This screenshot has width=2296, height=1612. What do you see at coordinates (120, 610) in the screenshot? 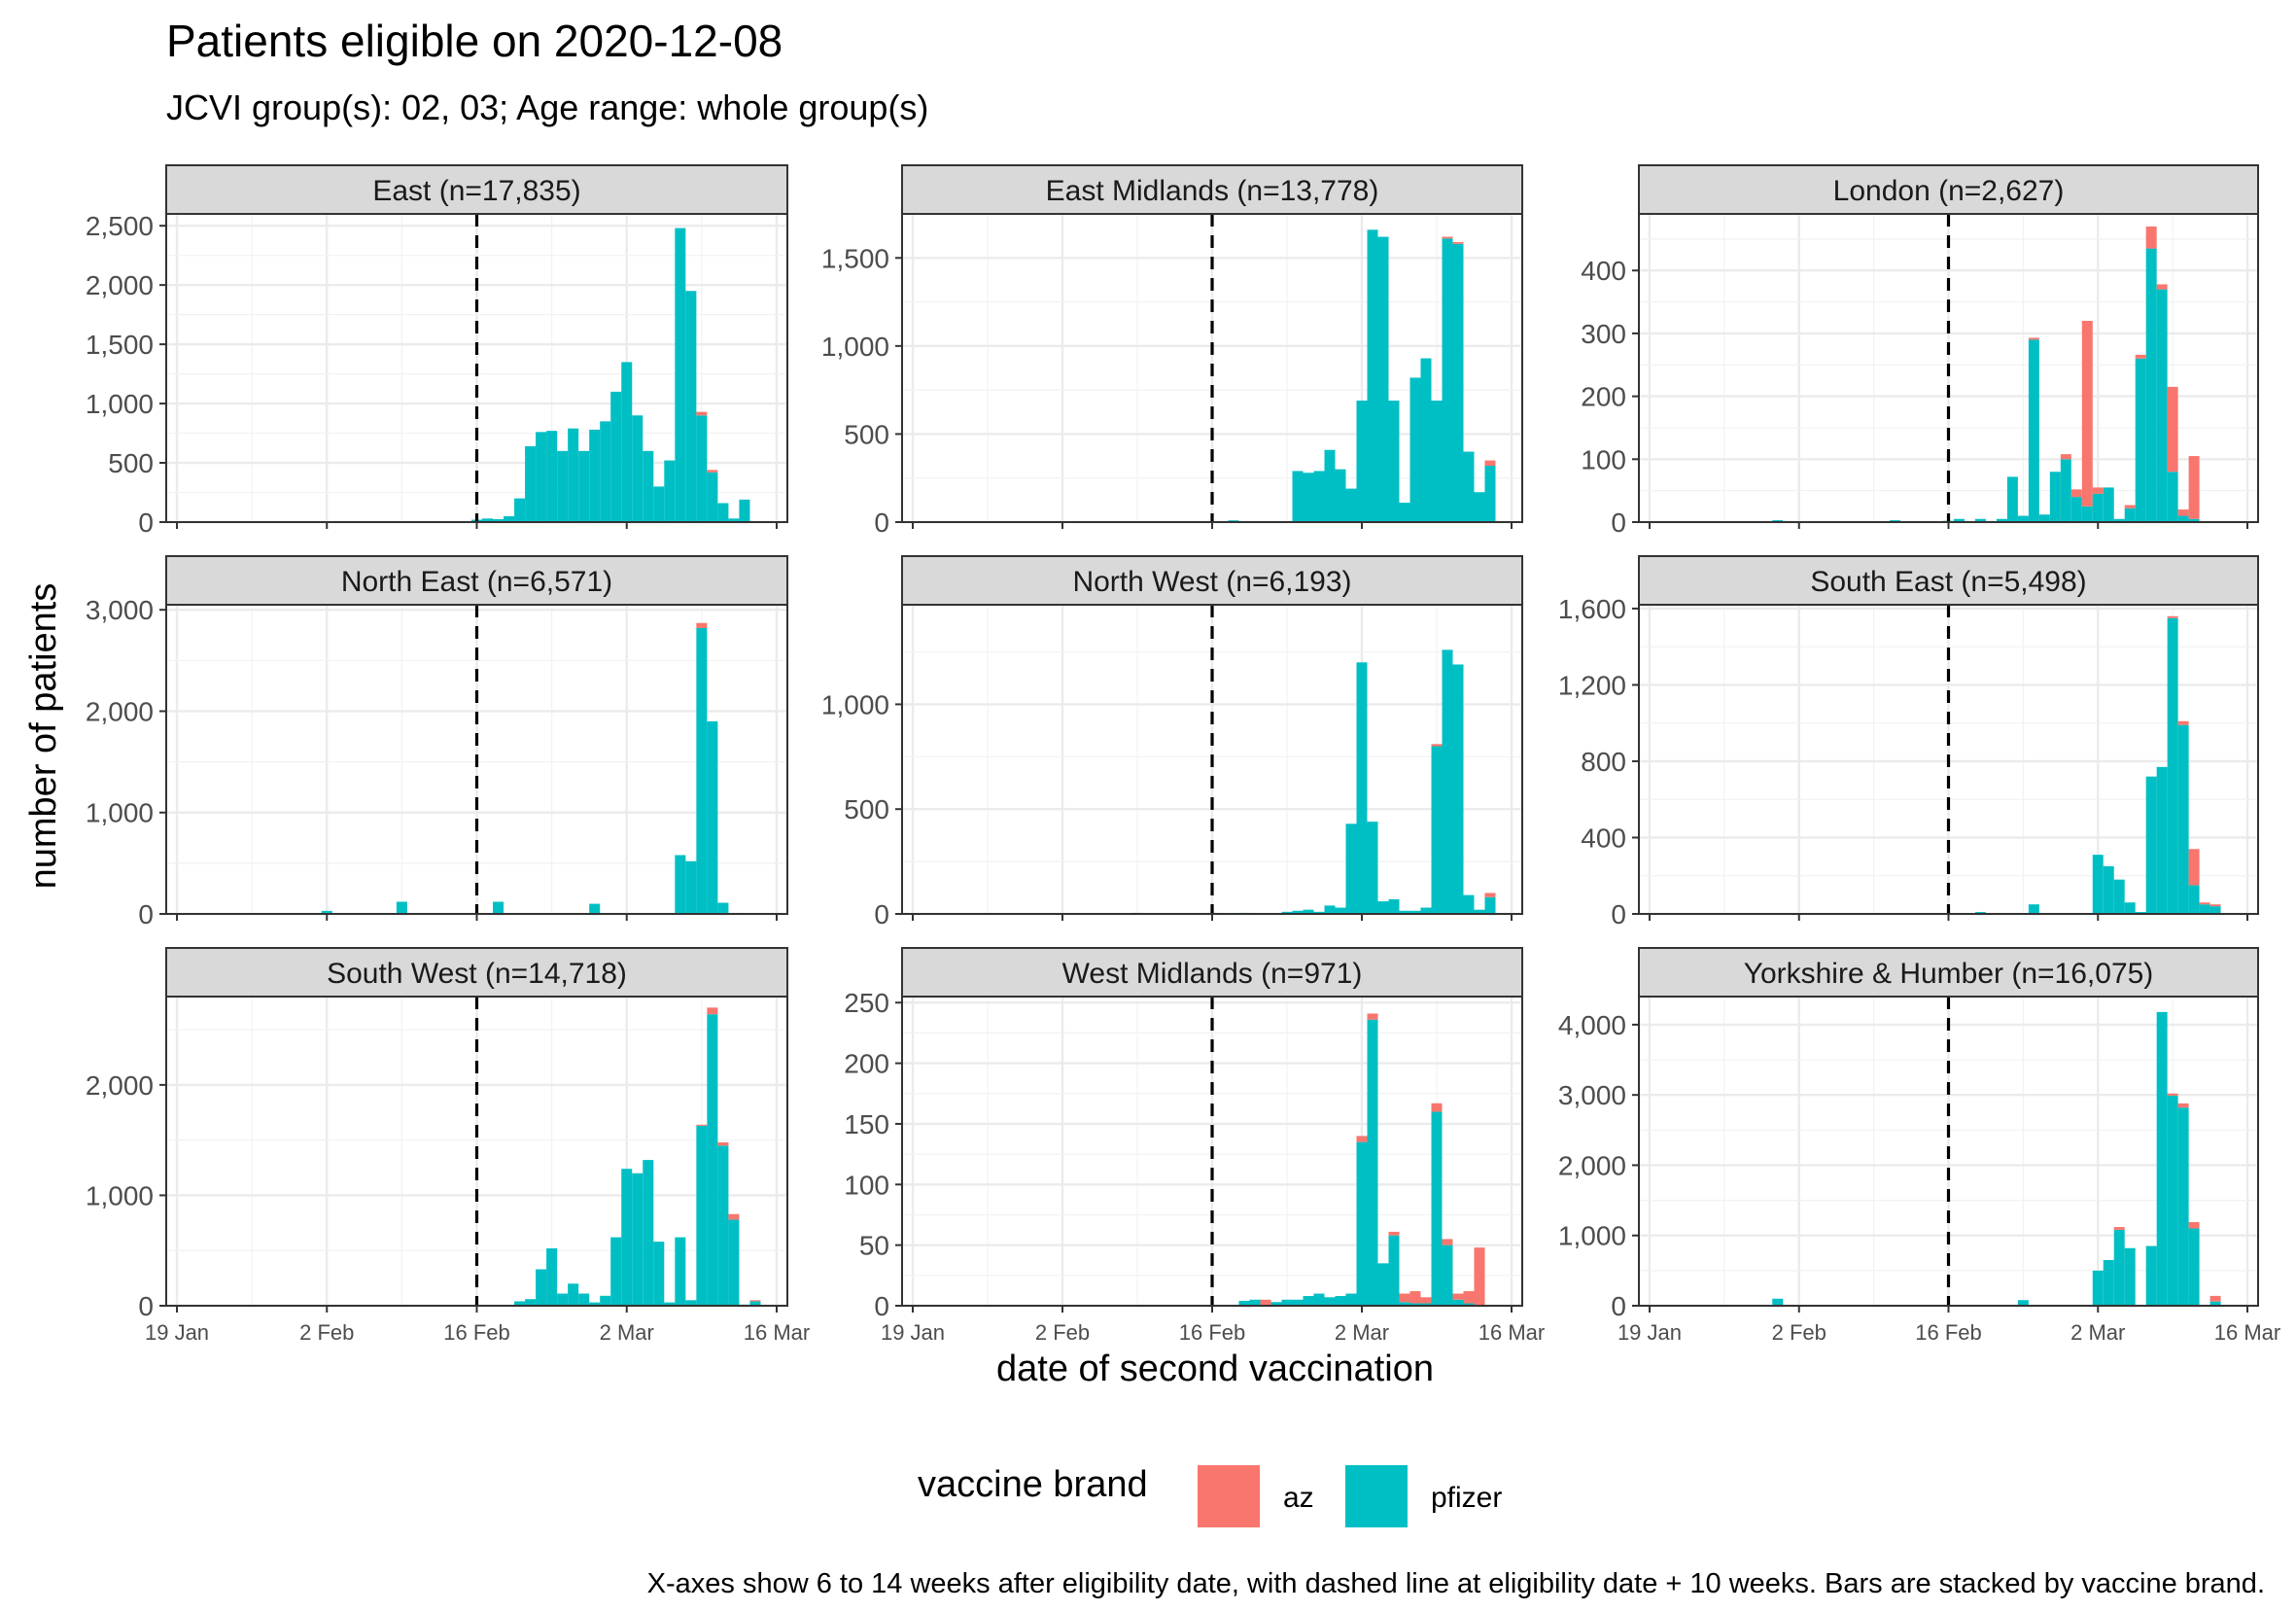
I see `y-tick-label: 3,000` at bounding box center [120, 610].